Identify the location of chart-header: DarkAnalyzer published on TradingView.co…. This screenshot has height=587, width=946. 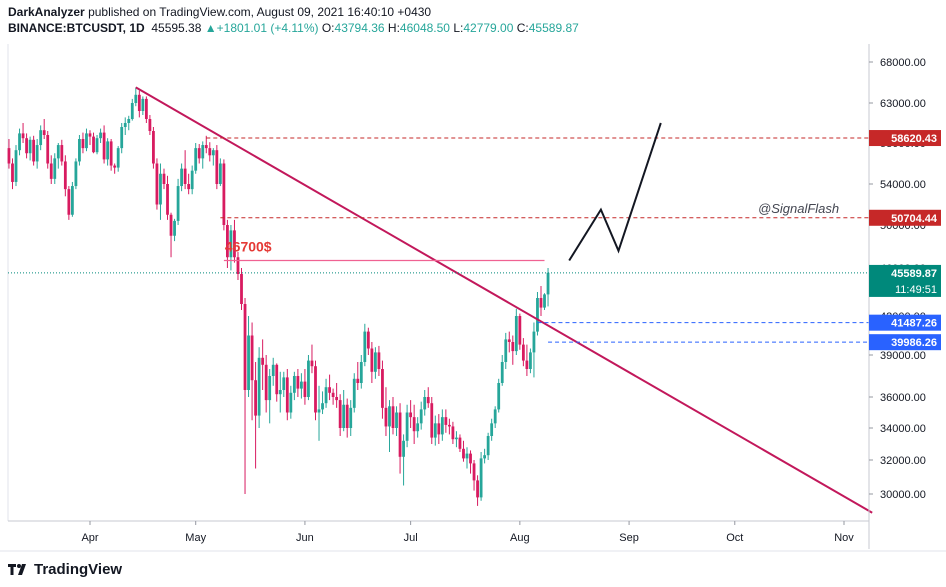
(293, 20).